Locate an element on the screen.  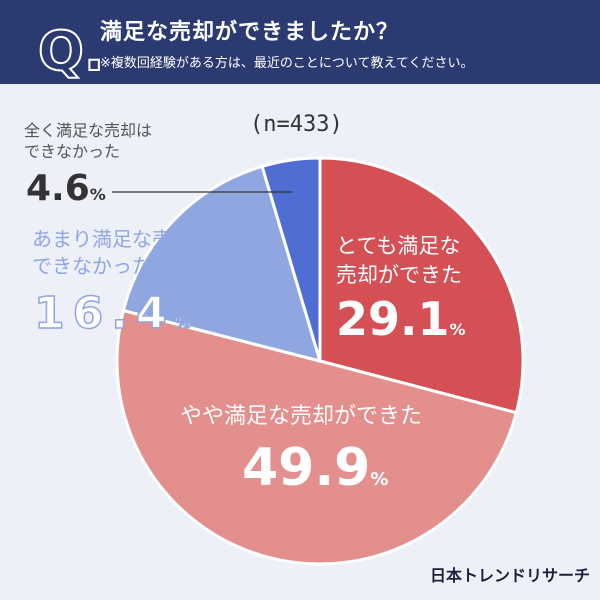
slice-pct-somewhat-value: 49.9 is located at coordinates (306, 468).